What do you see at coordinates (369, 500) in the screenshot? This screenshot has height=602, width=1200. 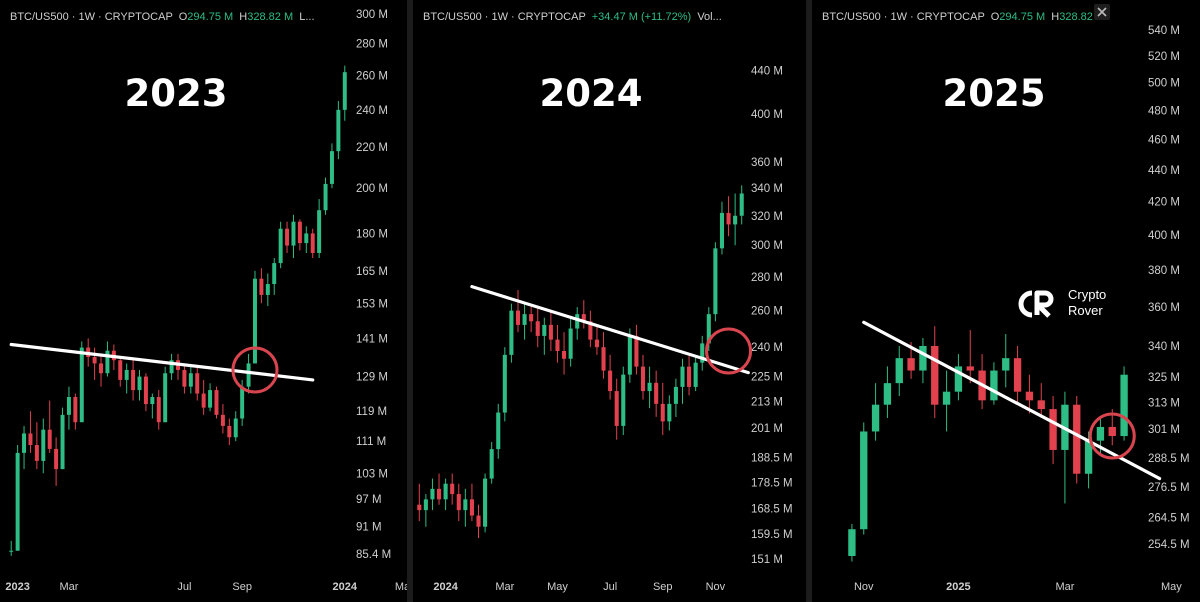 I see `y-tick-label: 97 M` at bounding box center [369, 500].